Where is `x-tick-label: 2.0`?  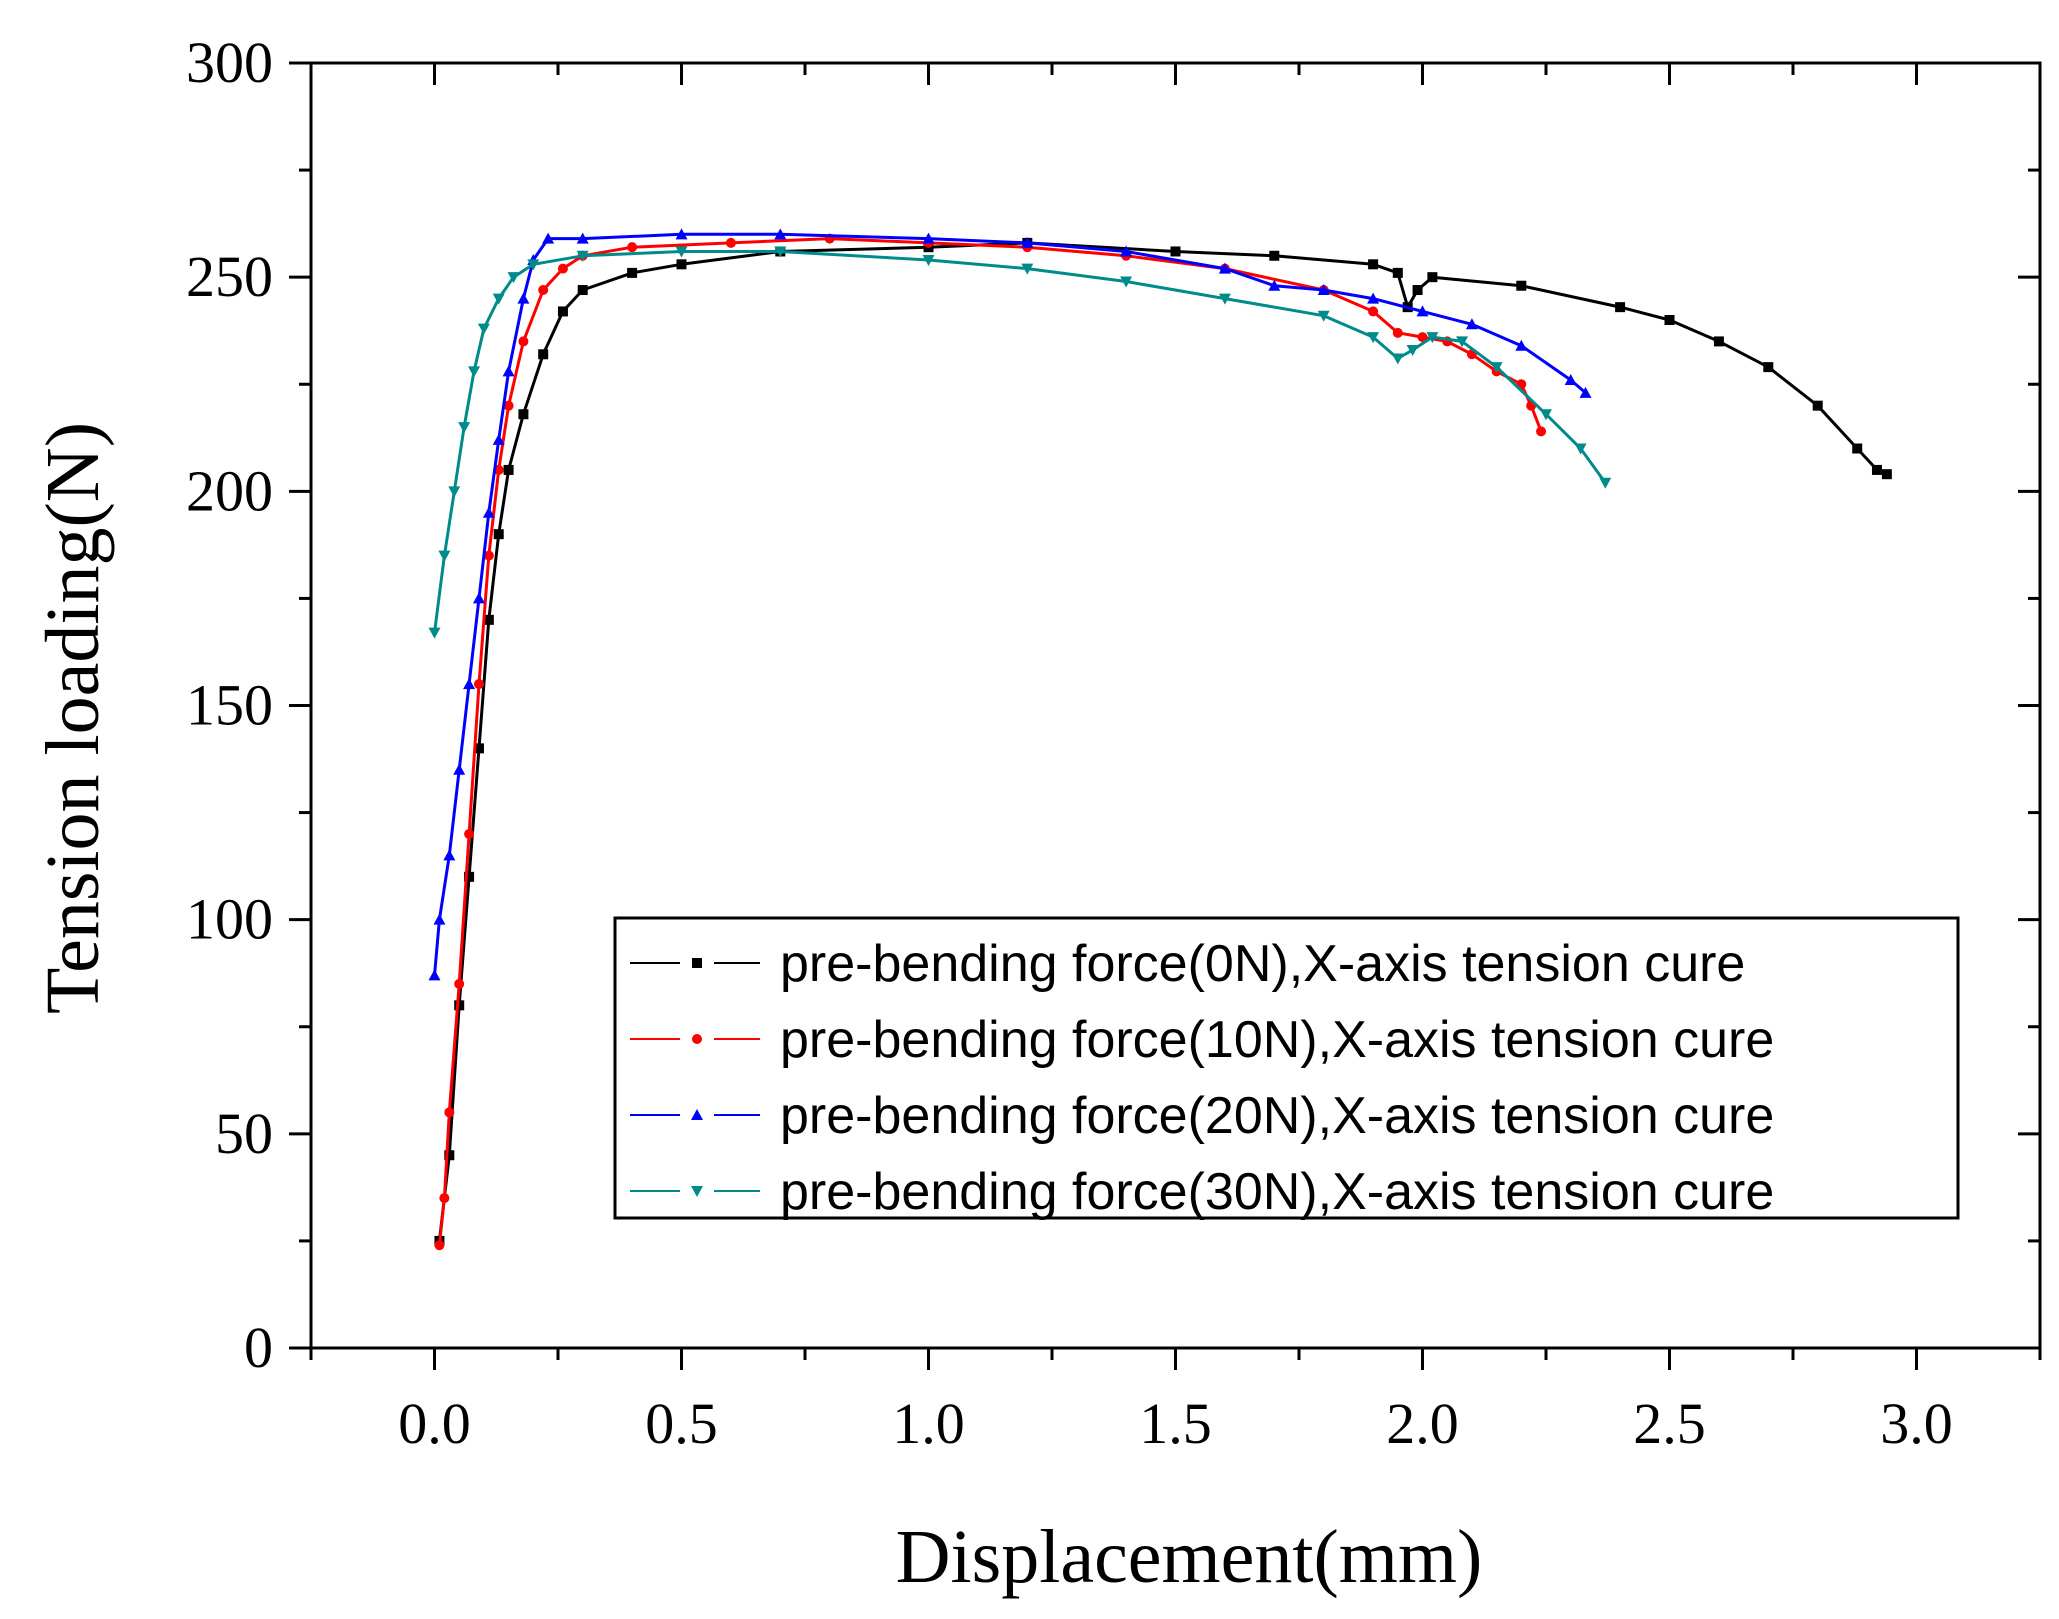
x-tick-label: 2.0 is located at coordinates (1422, 1423).